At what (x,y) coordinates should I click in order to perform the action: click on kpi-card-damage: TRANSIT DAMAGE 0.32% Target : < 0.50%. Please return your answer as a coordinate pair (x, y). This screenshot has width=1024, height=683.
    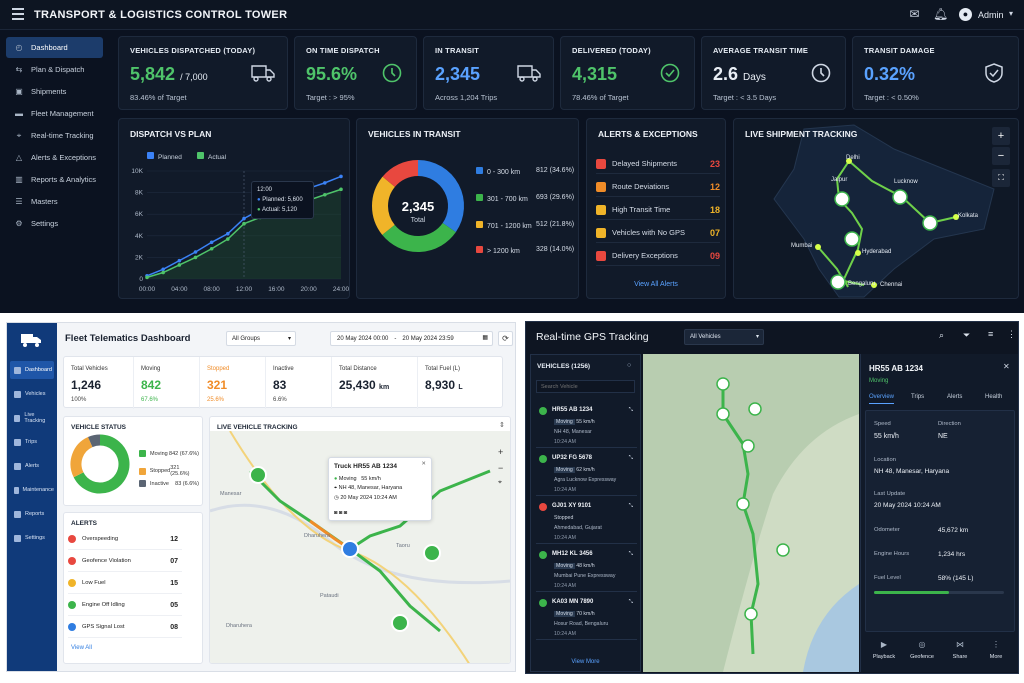
    Looking at the image, I should click on (935, 73).